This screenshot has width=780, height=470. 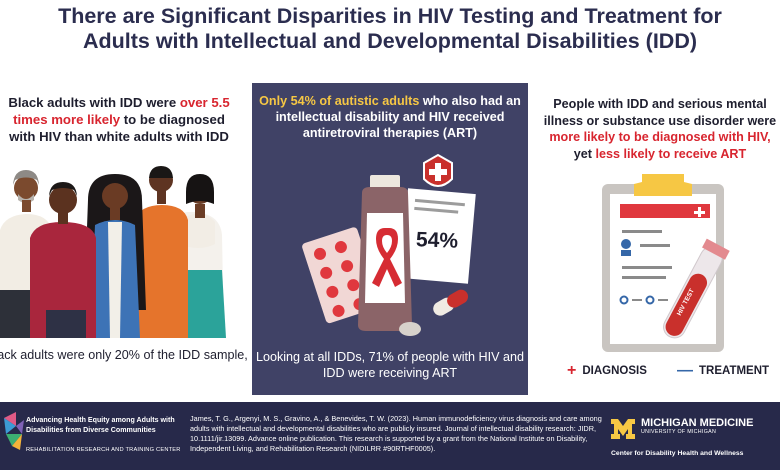 What do you see at coordinates (584, 153) in the screenshot?
I see `right-heading-part-3: yet` at bounding box center [584, 153].